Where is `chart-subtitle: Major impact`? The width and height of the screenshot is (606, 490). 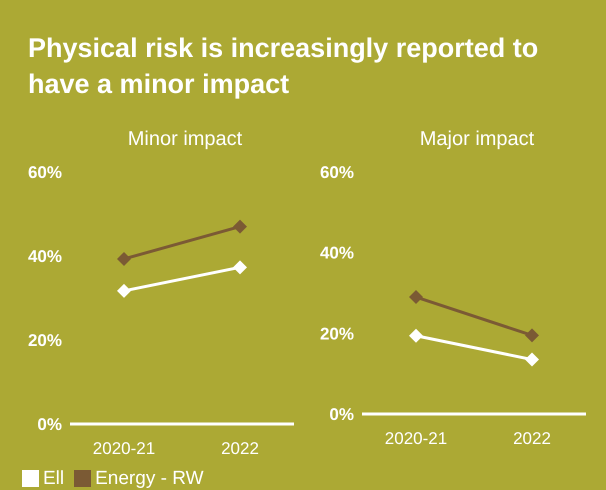 chart-subtitle: Major impact is located at coordinates (477, 139).